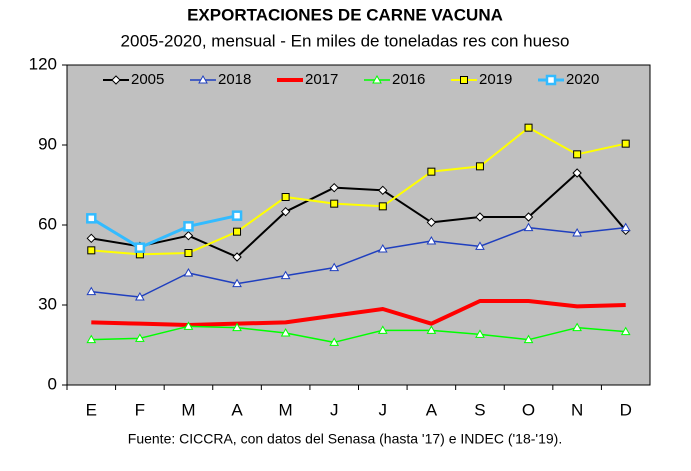 This screenshot has width=691, height=471. What do you see at coordinates (47, 223) in the screenshot?
I see `y-tick-label: 60` at bounding box center [47, 223].